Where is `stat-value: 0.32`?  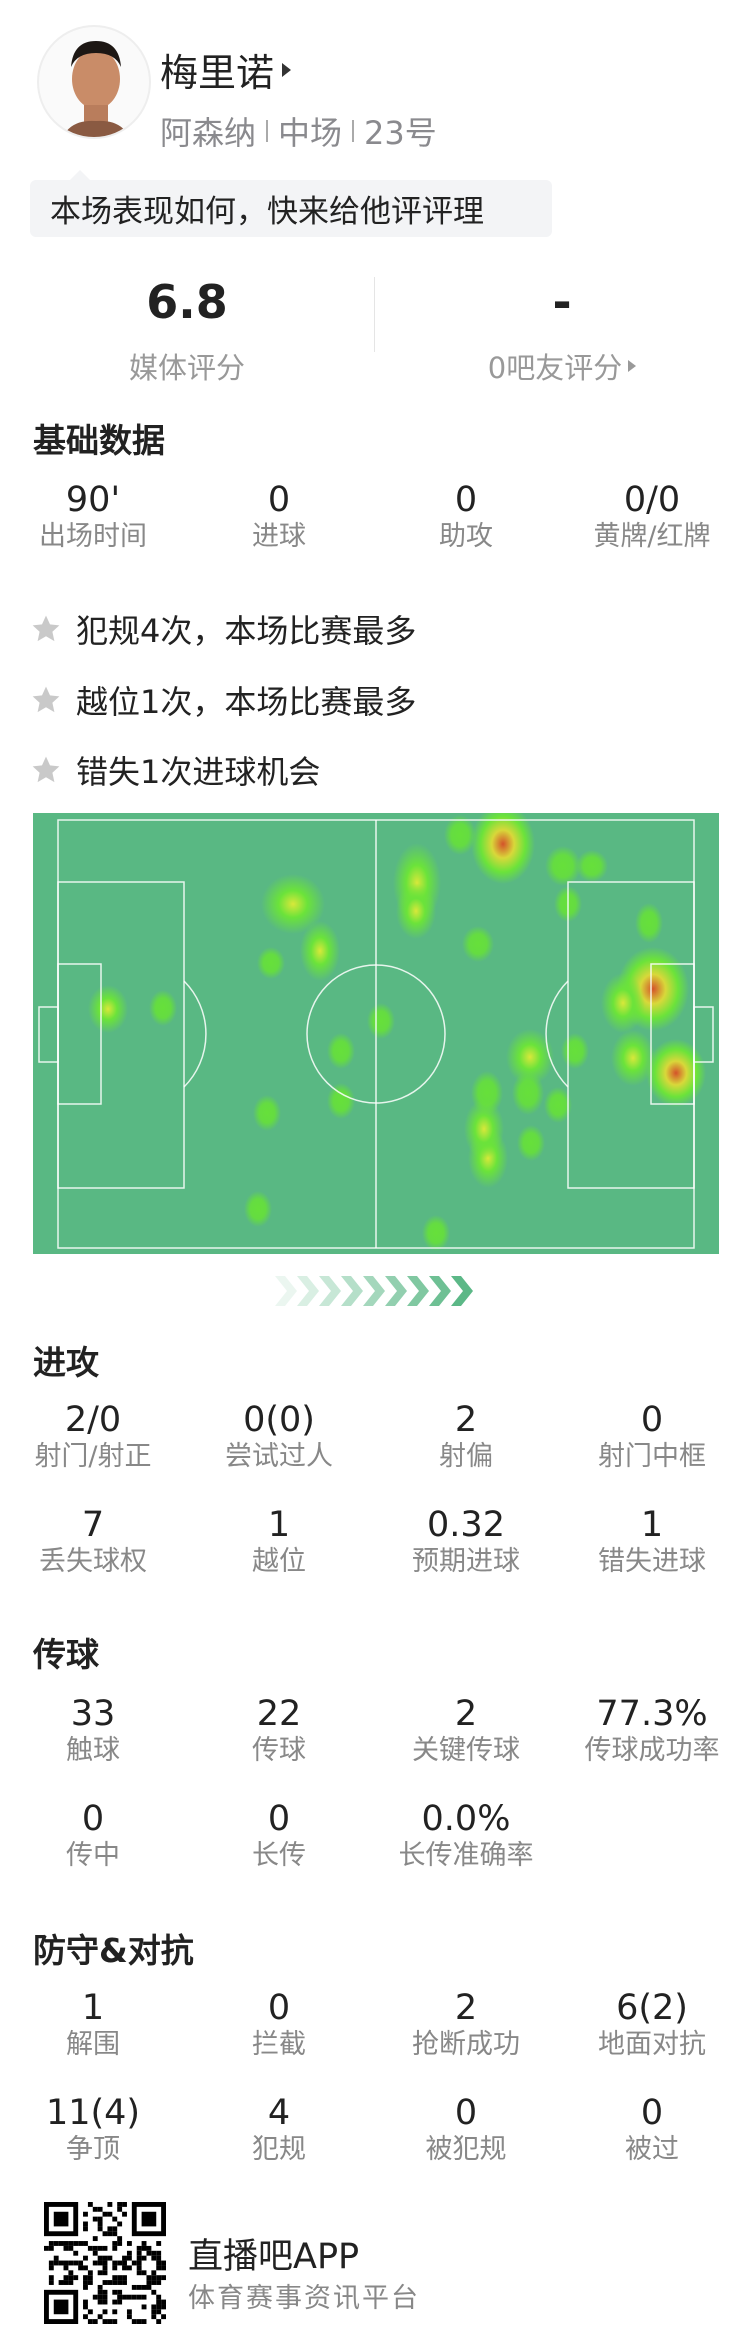
stat-value: 0.32 is located at coordinates (466, 1525).